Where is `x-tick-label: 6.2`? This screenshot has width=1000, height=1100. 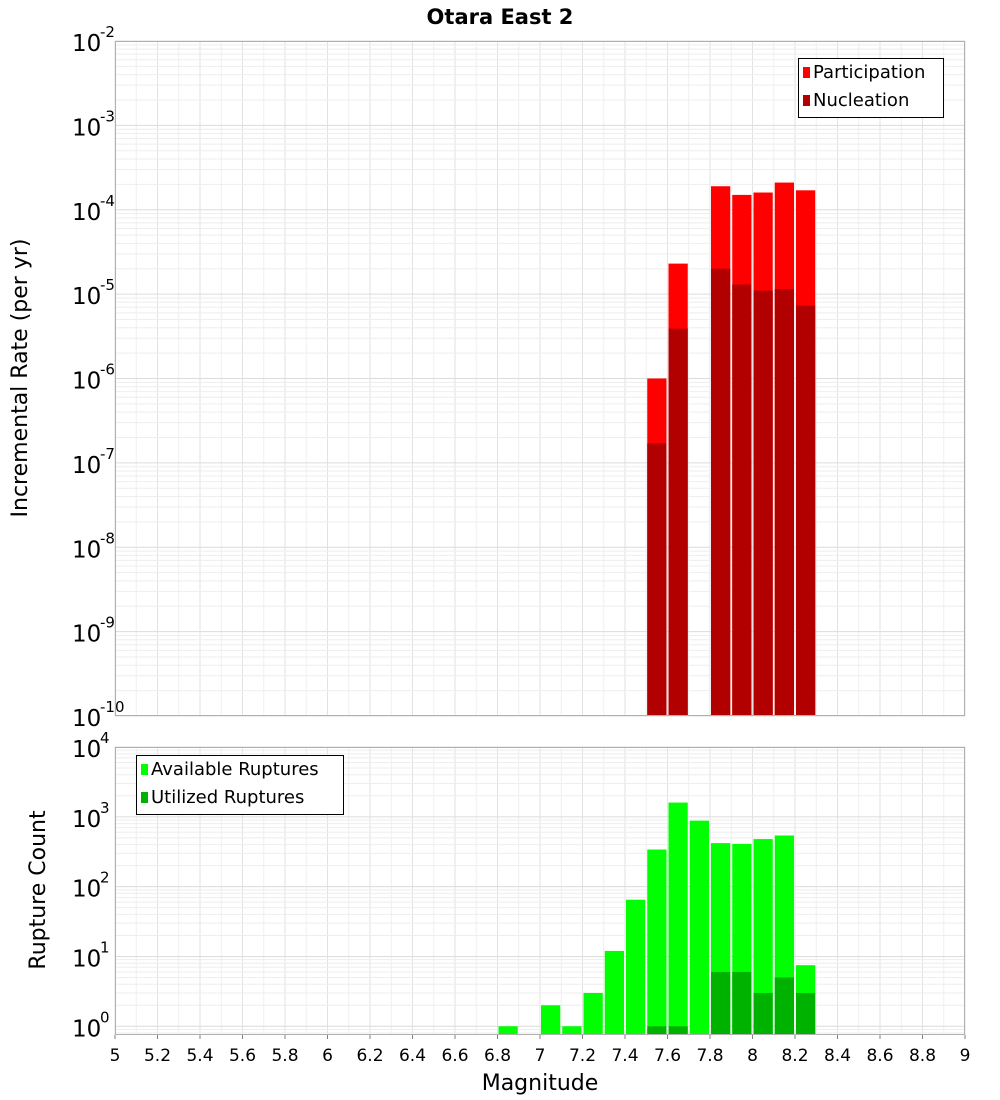
x-tick-label: 6.2 is located at coordinates (369, 1056).